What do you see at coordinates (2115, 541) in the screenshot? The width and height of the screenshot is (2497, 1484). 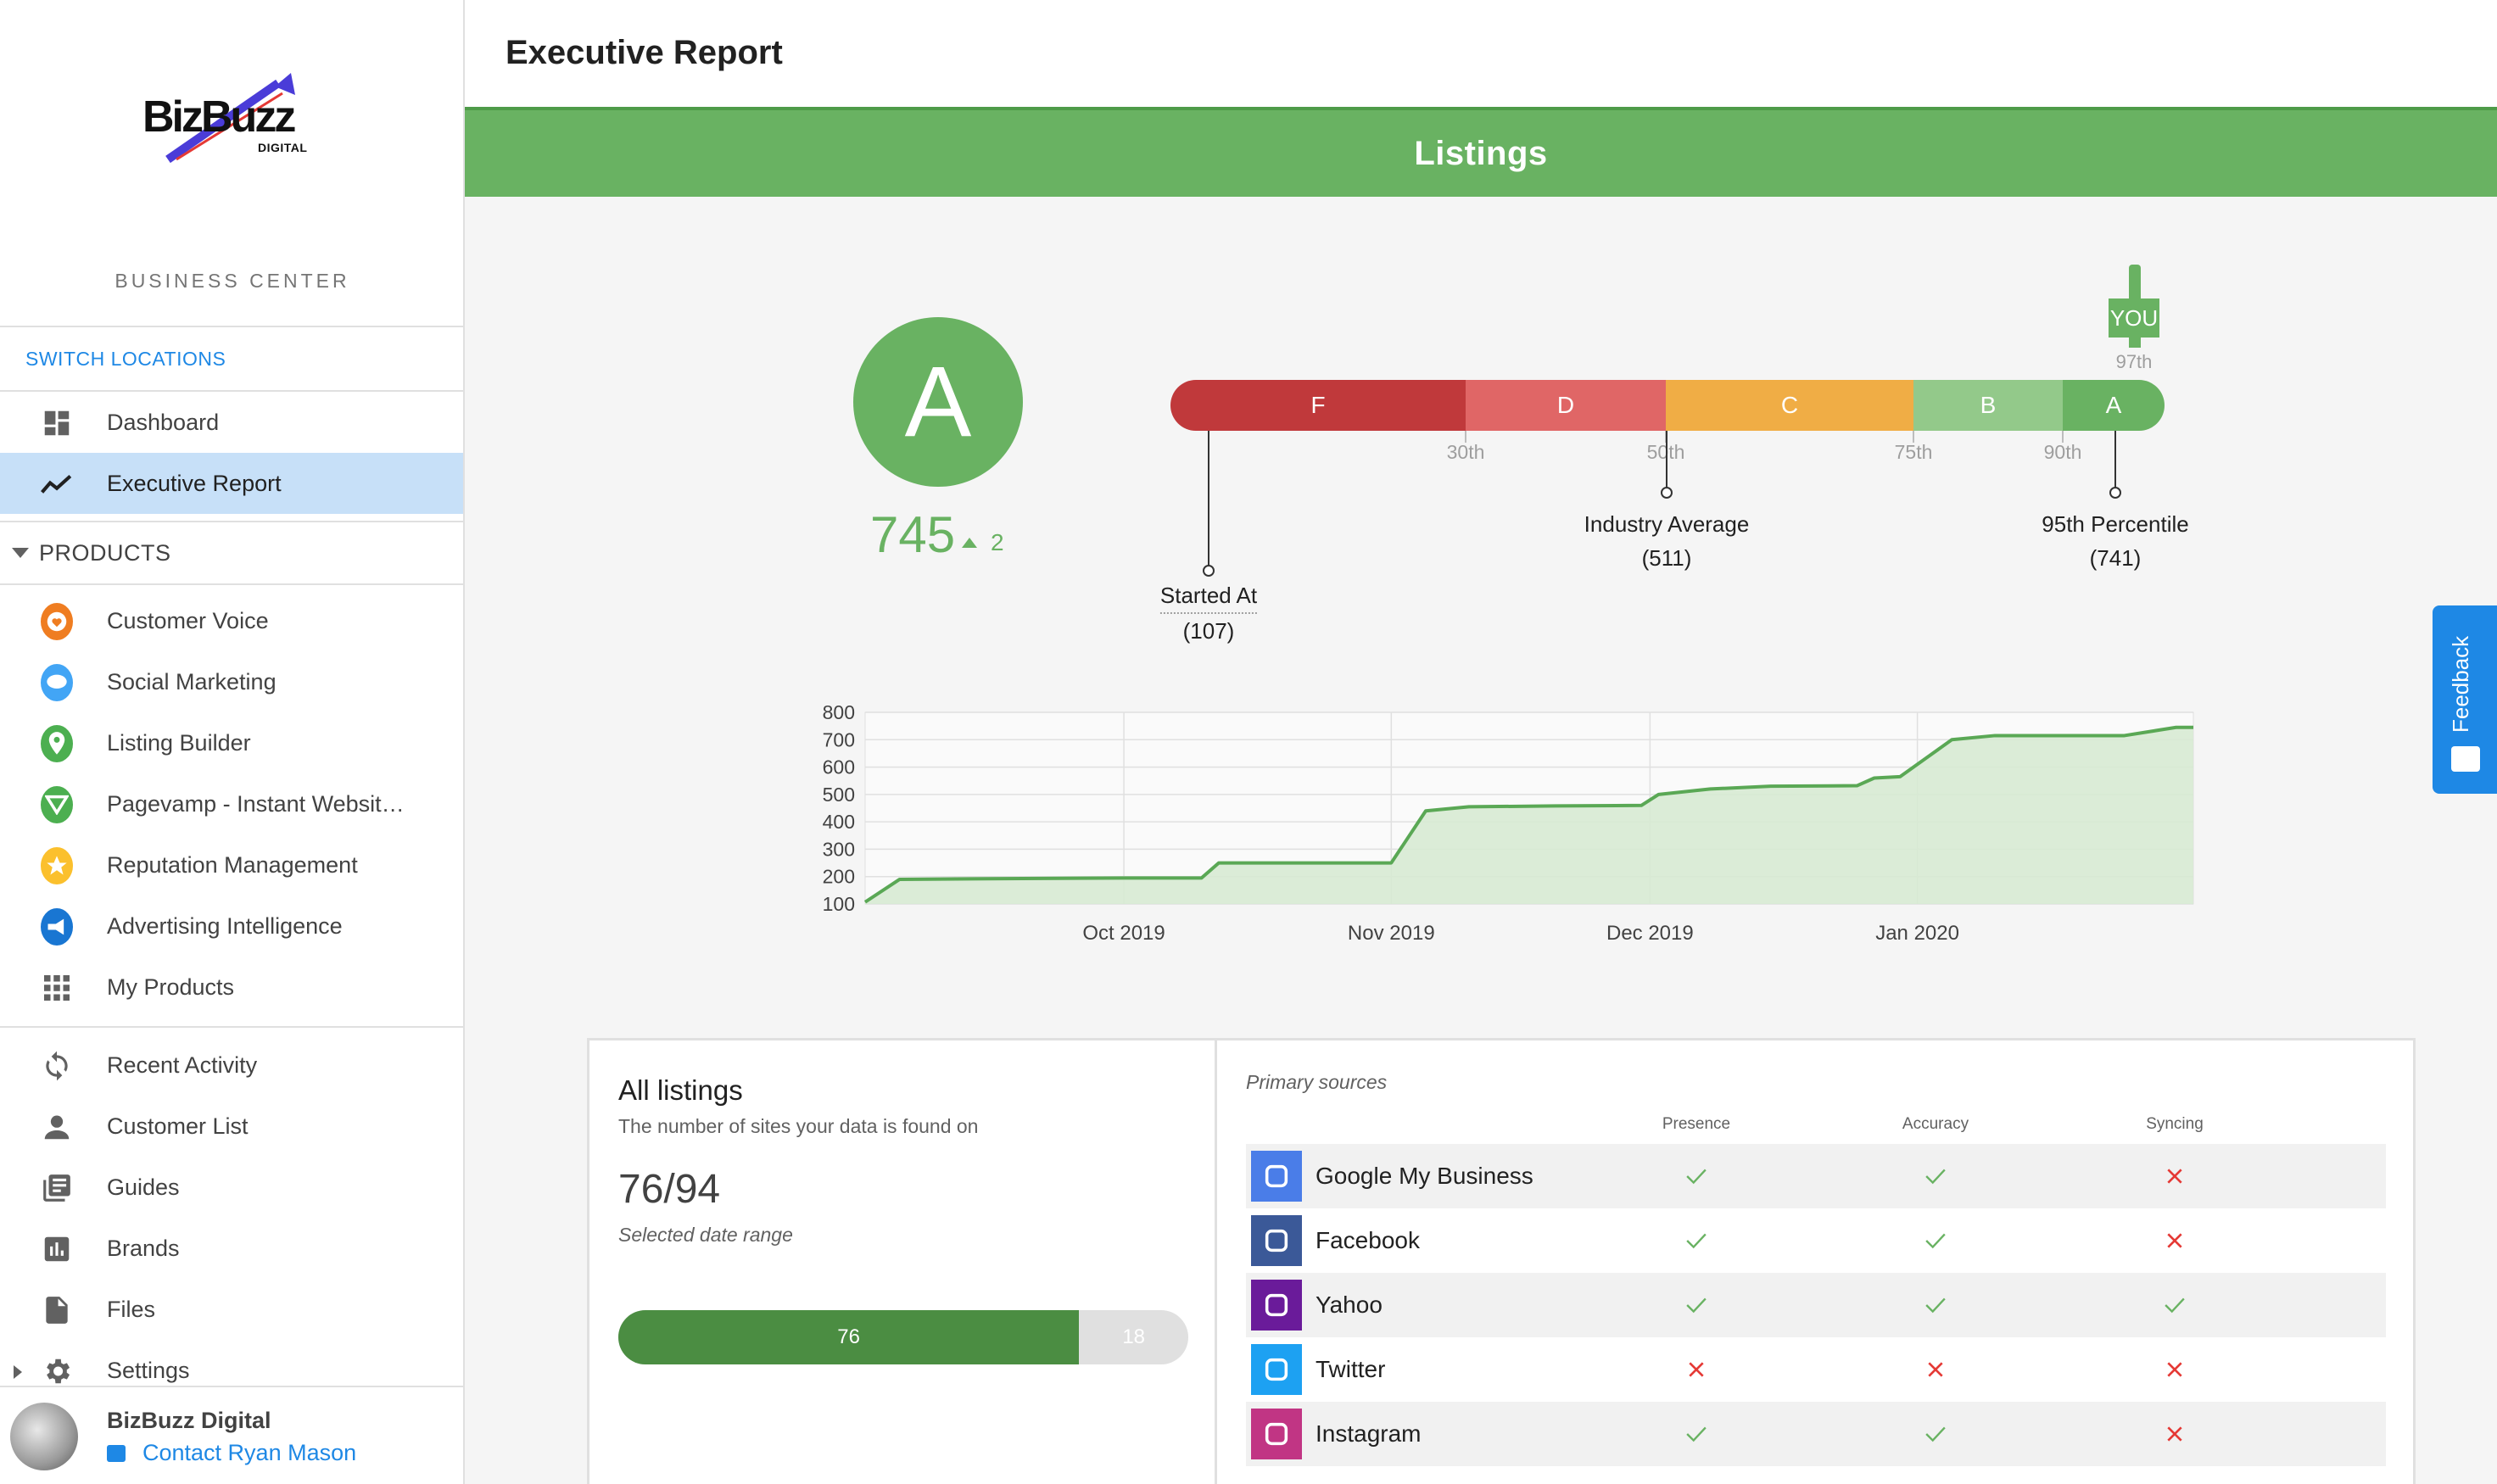 I see `95th-percentile-marker: 95th Percentile (741)` at bounding box center [2115, 541].